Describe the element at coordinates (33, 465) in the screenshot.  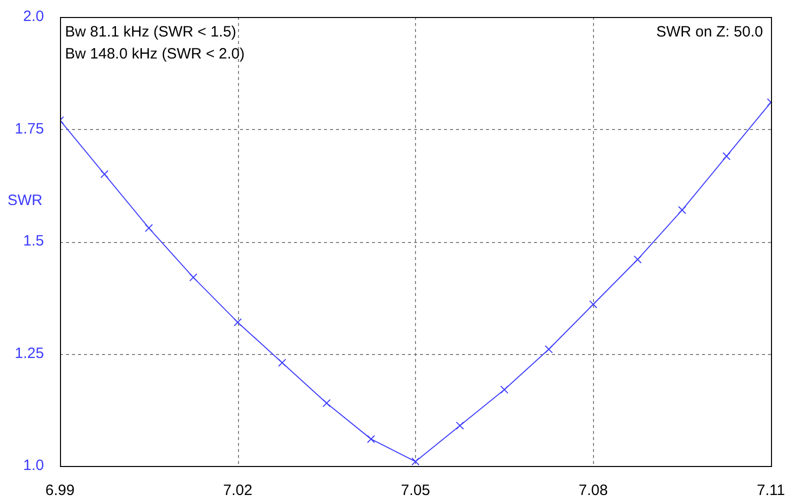
I see `y-tick-label: 1.0` at that location.